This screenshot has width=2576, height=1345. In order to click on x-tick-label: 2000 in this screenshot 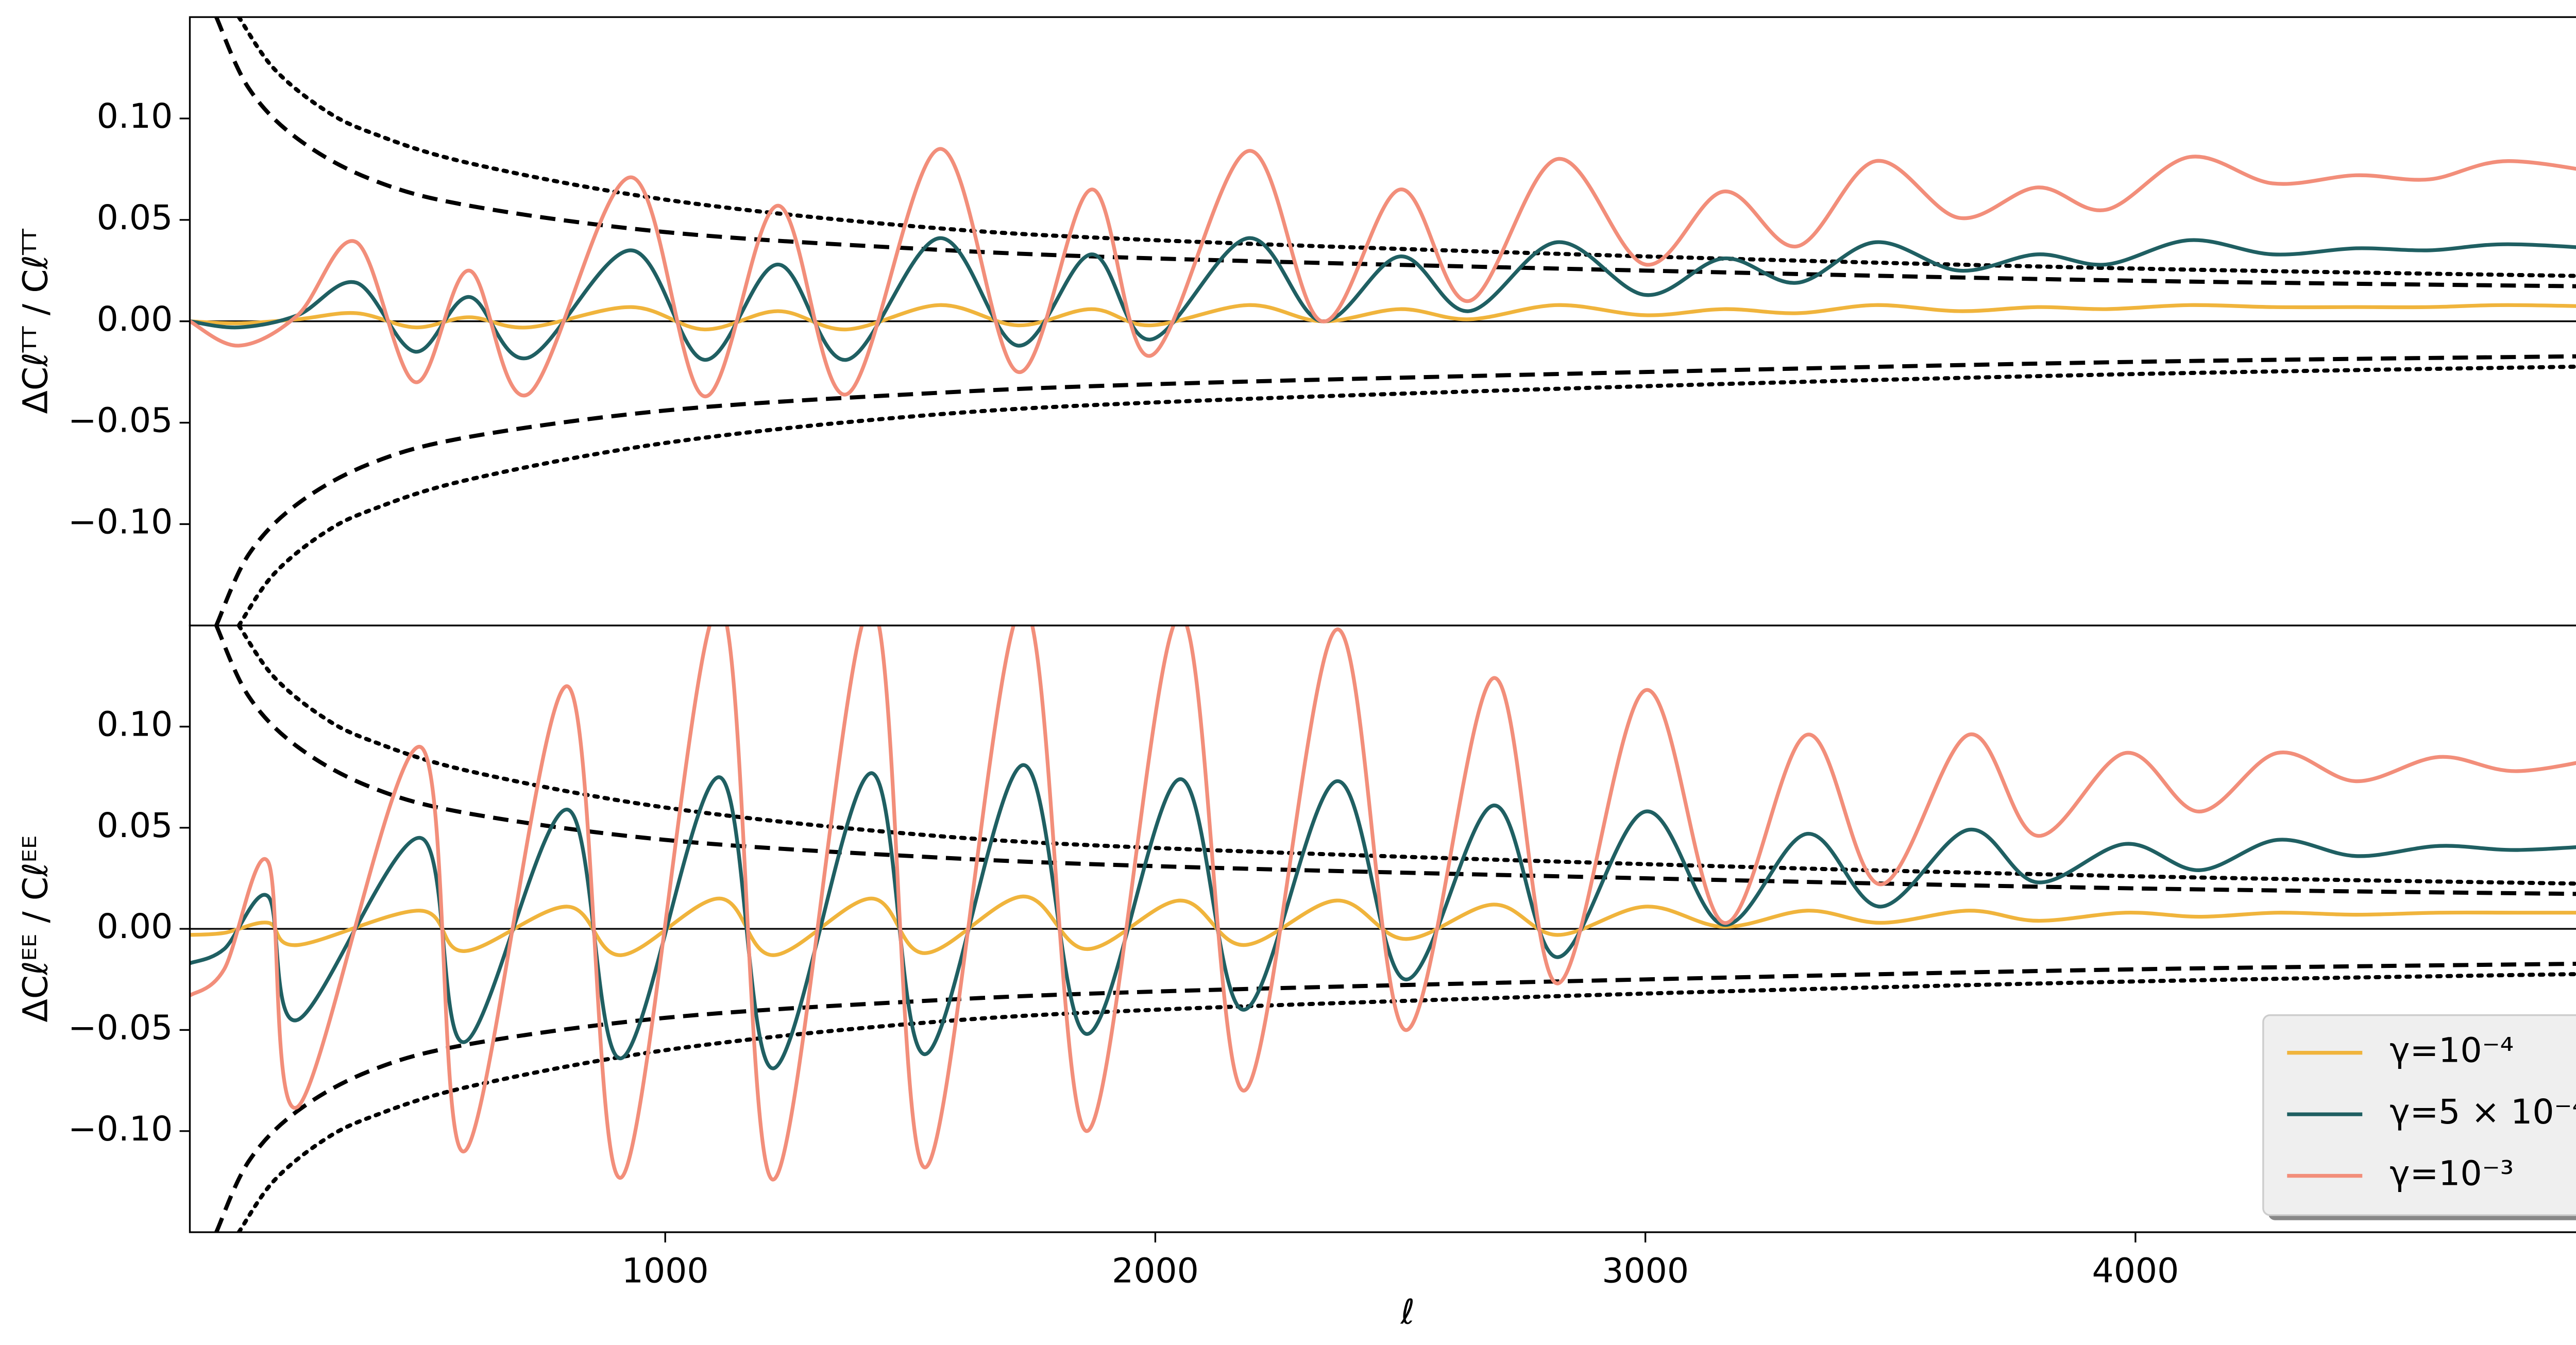, I will do `click(1155, 1271)`.